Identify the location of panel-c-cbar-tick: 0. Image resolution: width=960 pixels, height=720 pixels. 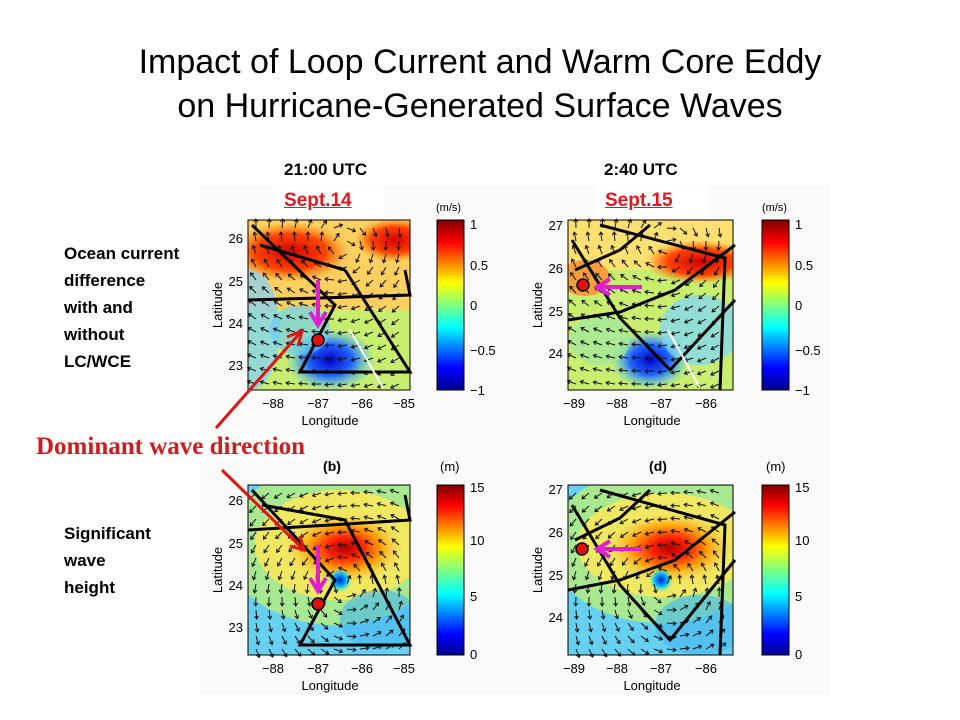
(798, 305).